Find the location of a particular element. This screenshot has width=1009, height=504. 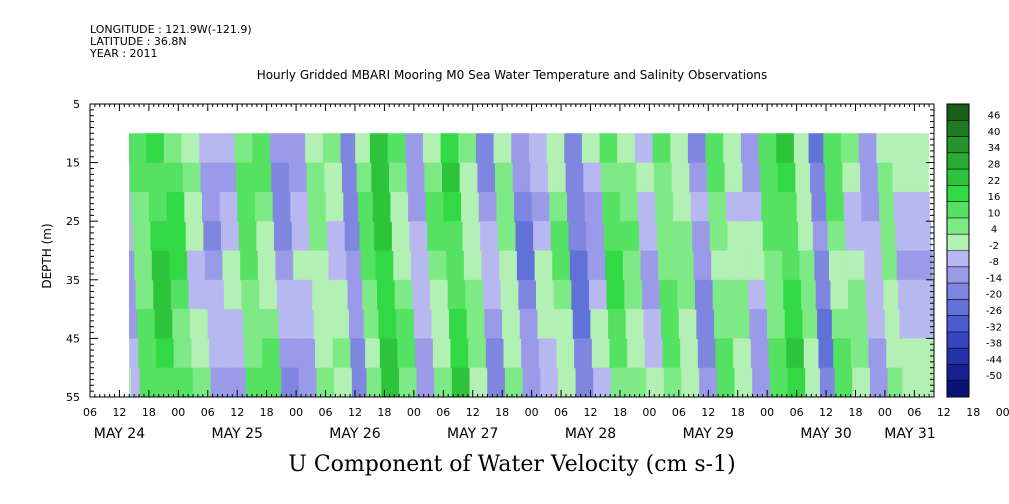

colorbar-label: 16 is located at coordinates (994, 197).